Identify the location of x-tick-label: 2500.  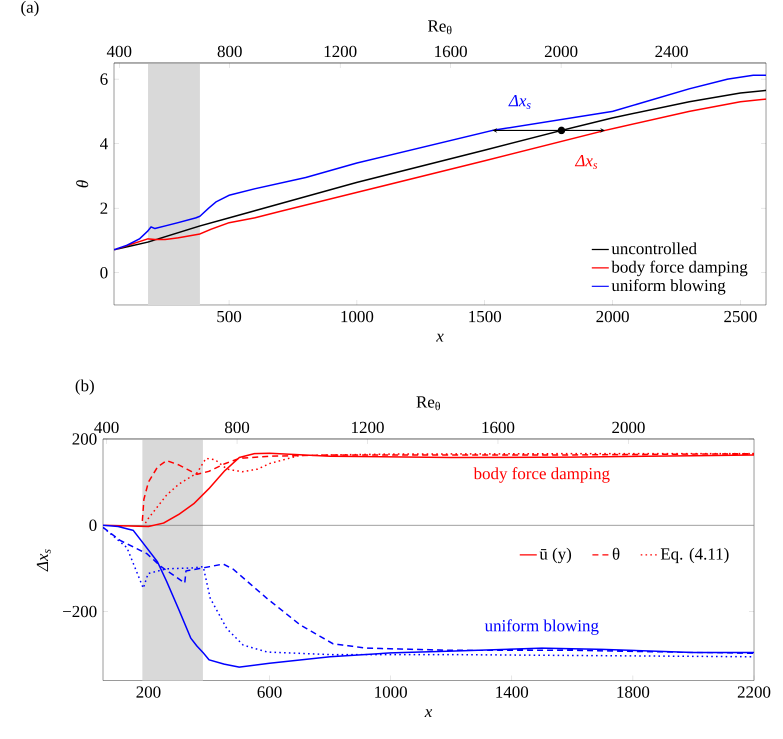
(740, 316).